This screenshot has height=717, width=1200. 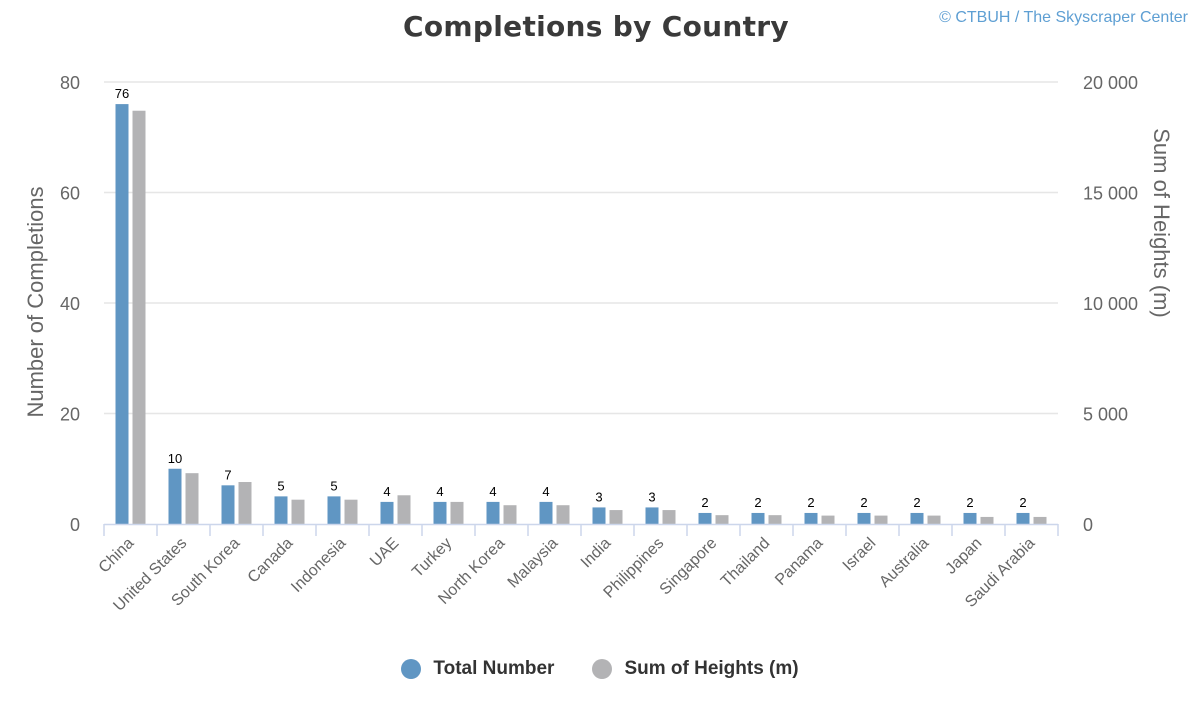 I want to click on x-category-label: Japan, so click(x=963, y=556).